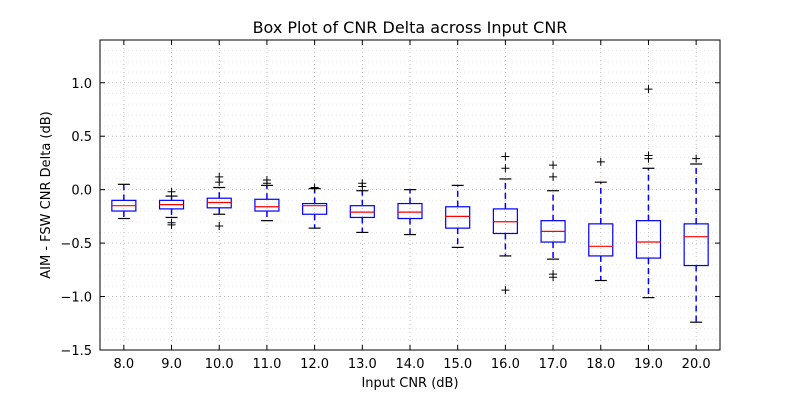 This screenshot has height=404, width=800. What do you see at coordinates (314, 364) in the screenshot?
I see `x-tick-label: 12.0` at bounding box center [314, 364].